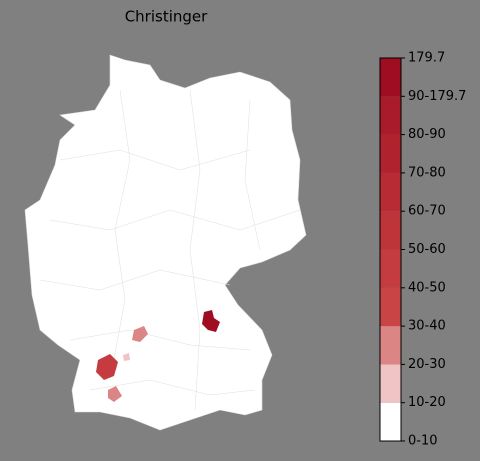 This screenshot has width=480, height=461. I want to click on region-dark-red, so click(211, 321).